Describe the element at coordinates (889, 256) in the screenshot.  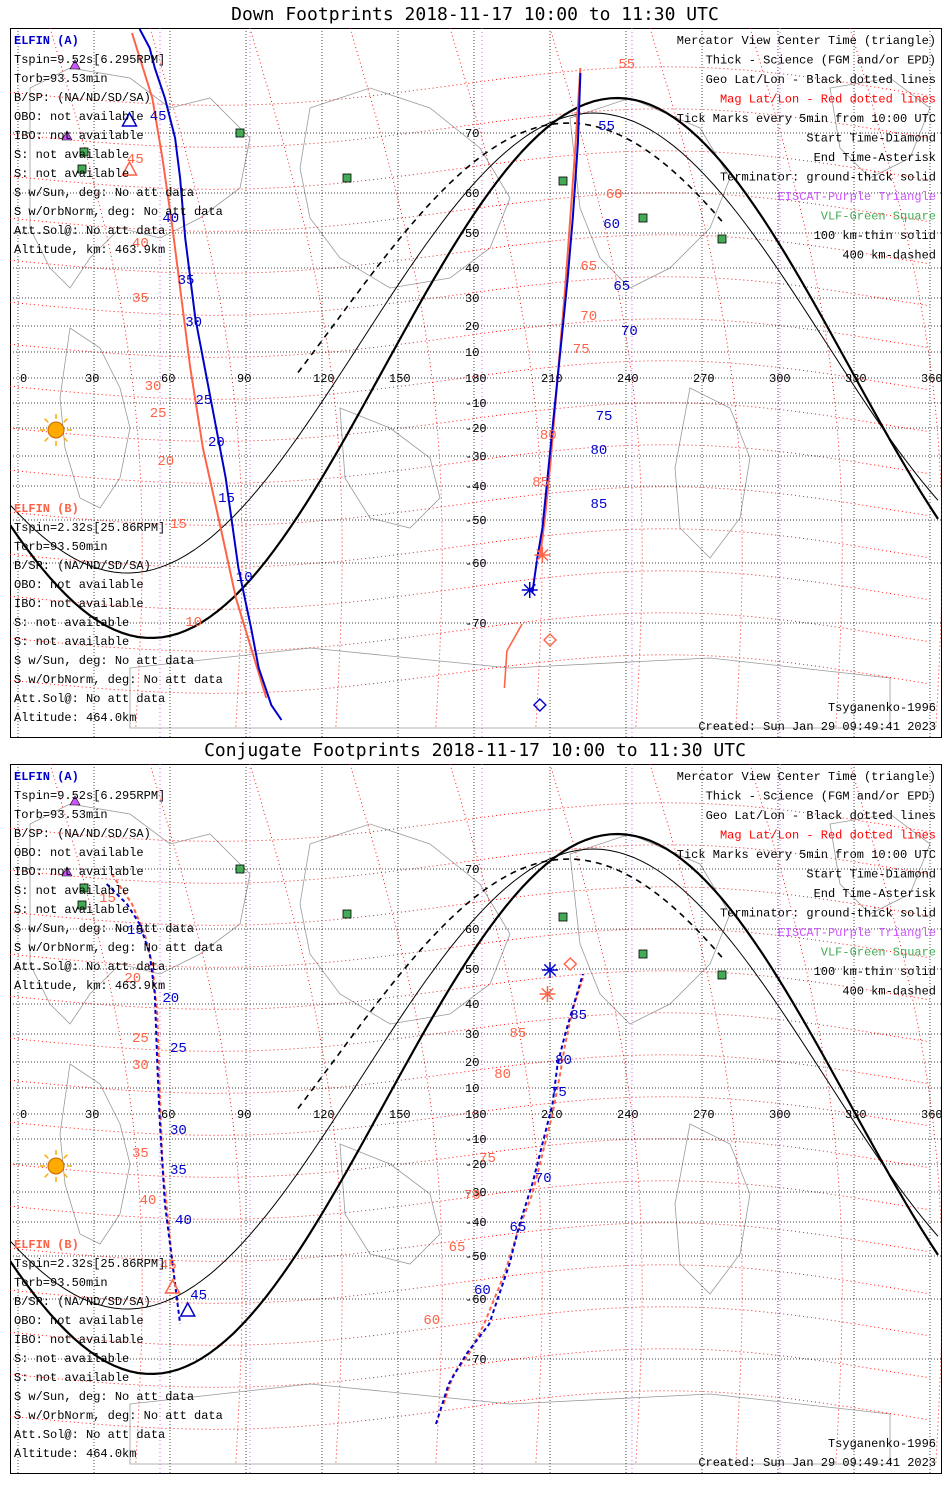
I see `legend-row: 400 km-dashed` at that location.